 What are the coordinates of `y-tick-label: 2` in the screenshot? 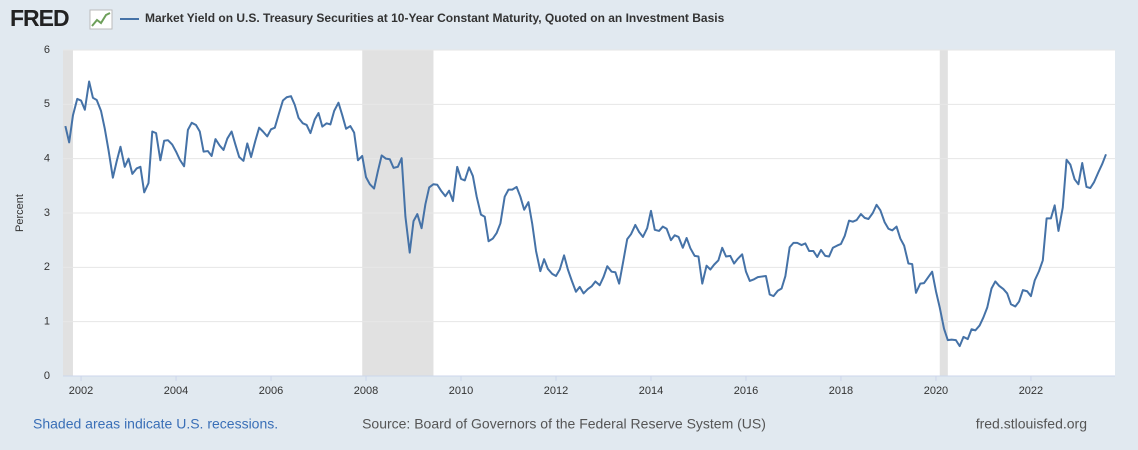 It's located at (47, 267).